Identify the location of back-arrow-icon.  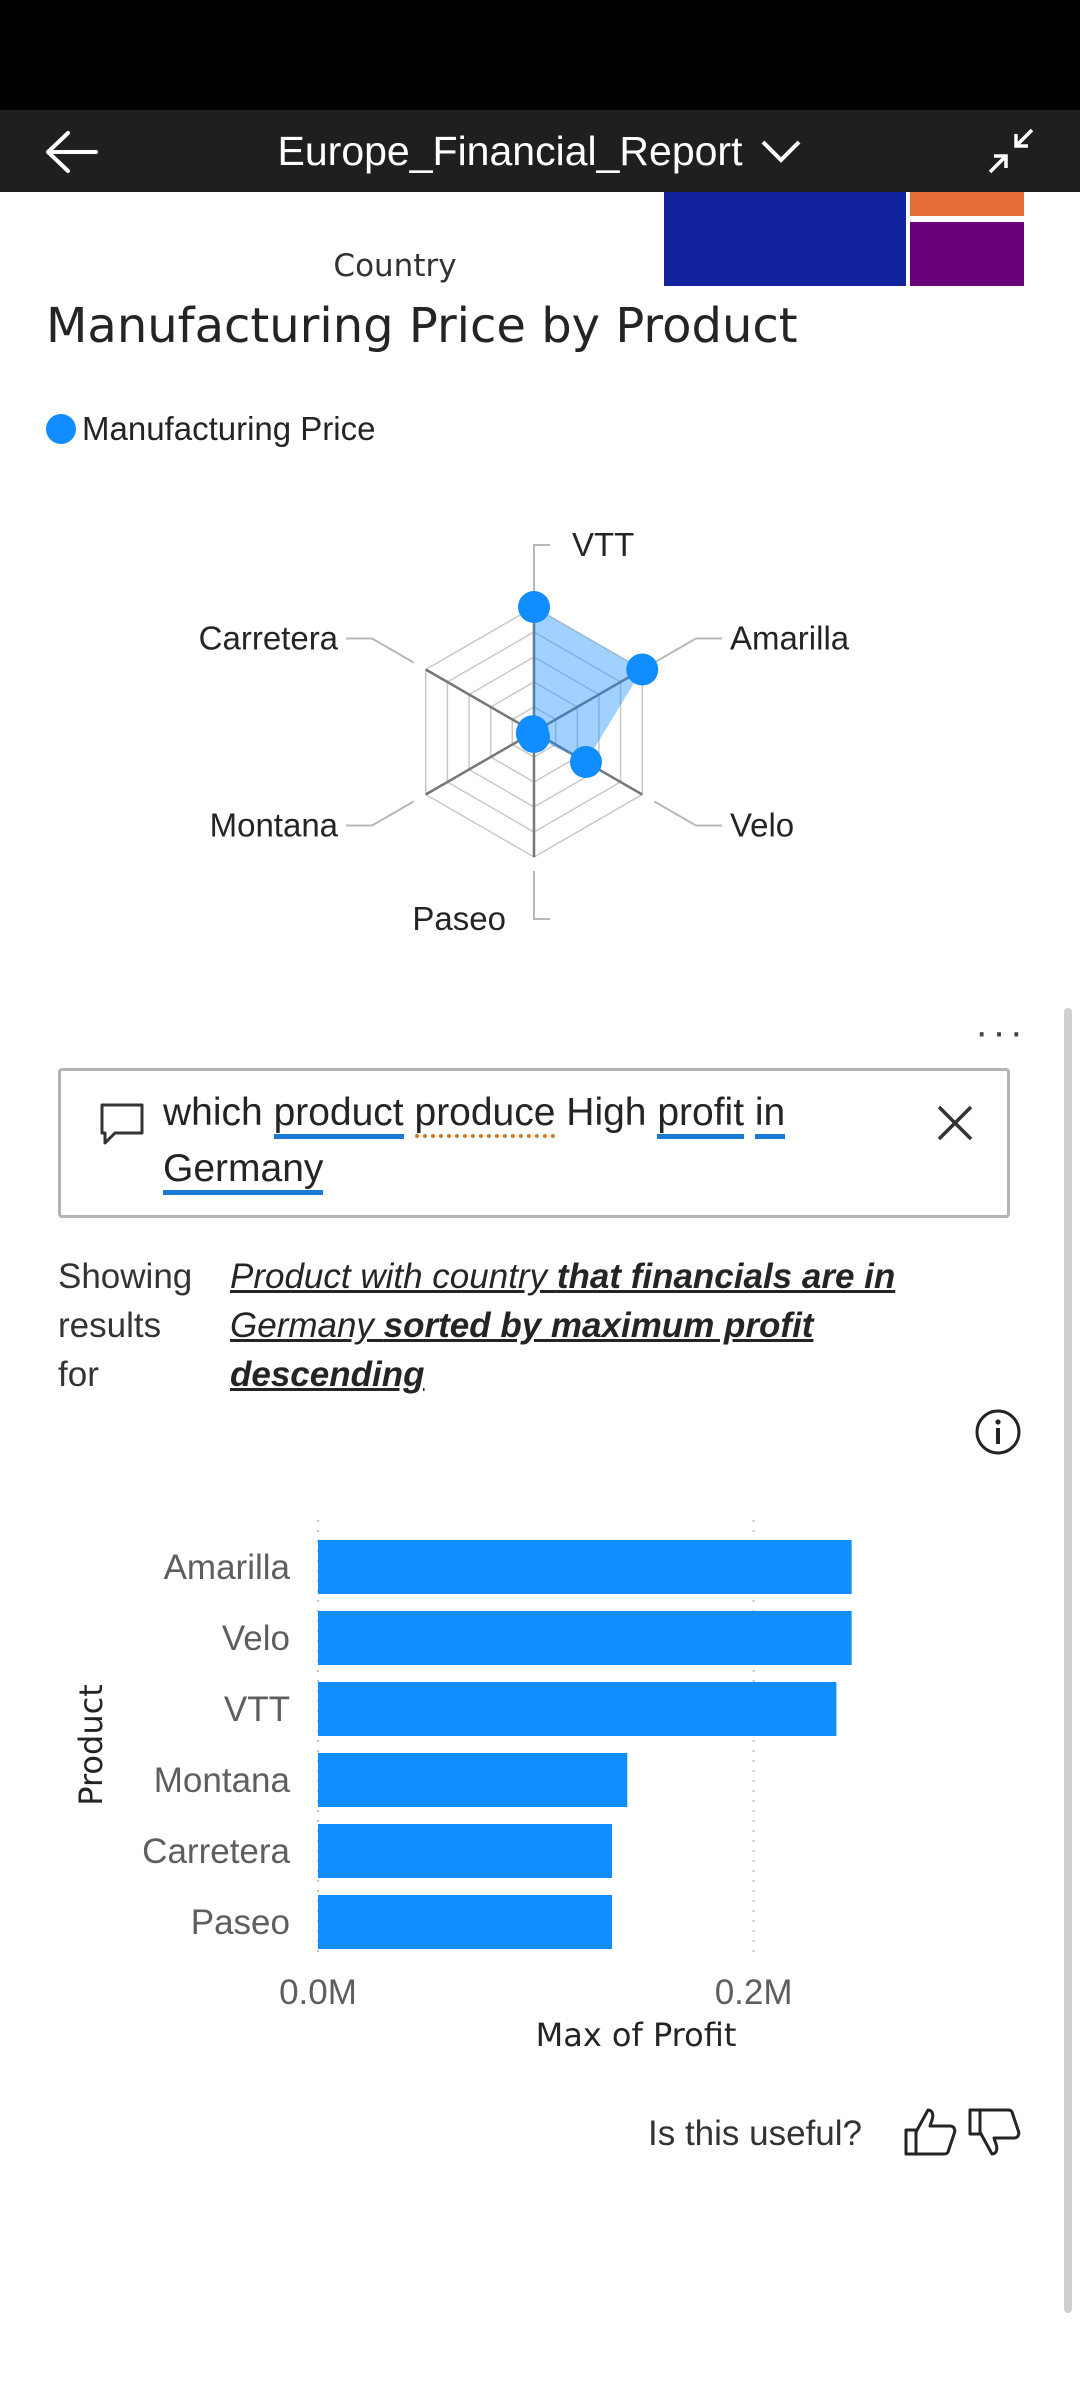
(72, 152).